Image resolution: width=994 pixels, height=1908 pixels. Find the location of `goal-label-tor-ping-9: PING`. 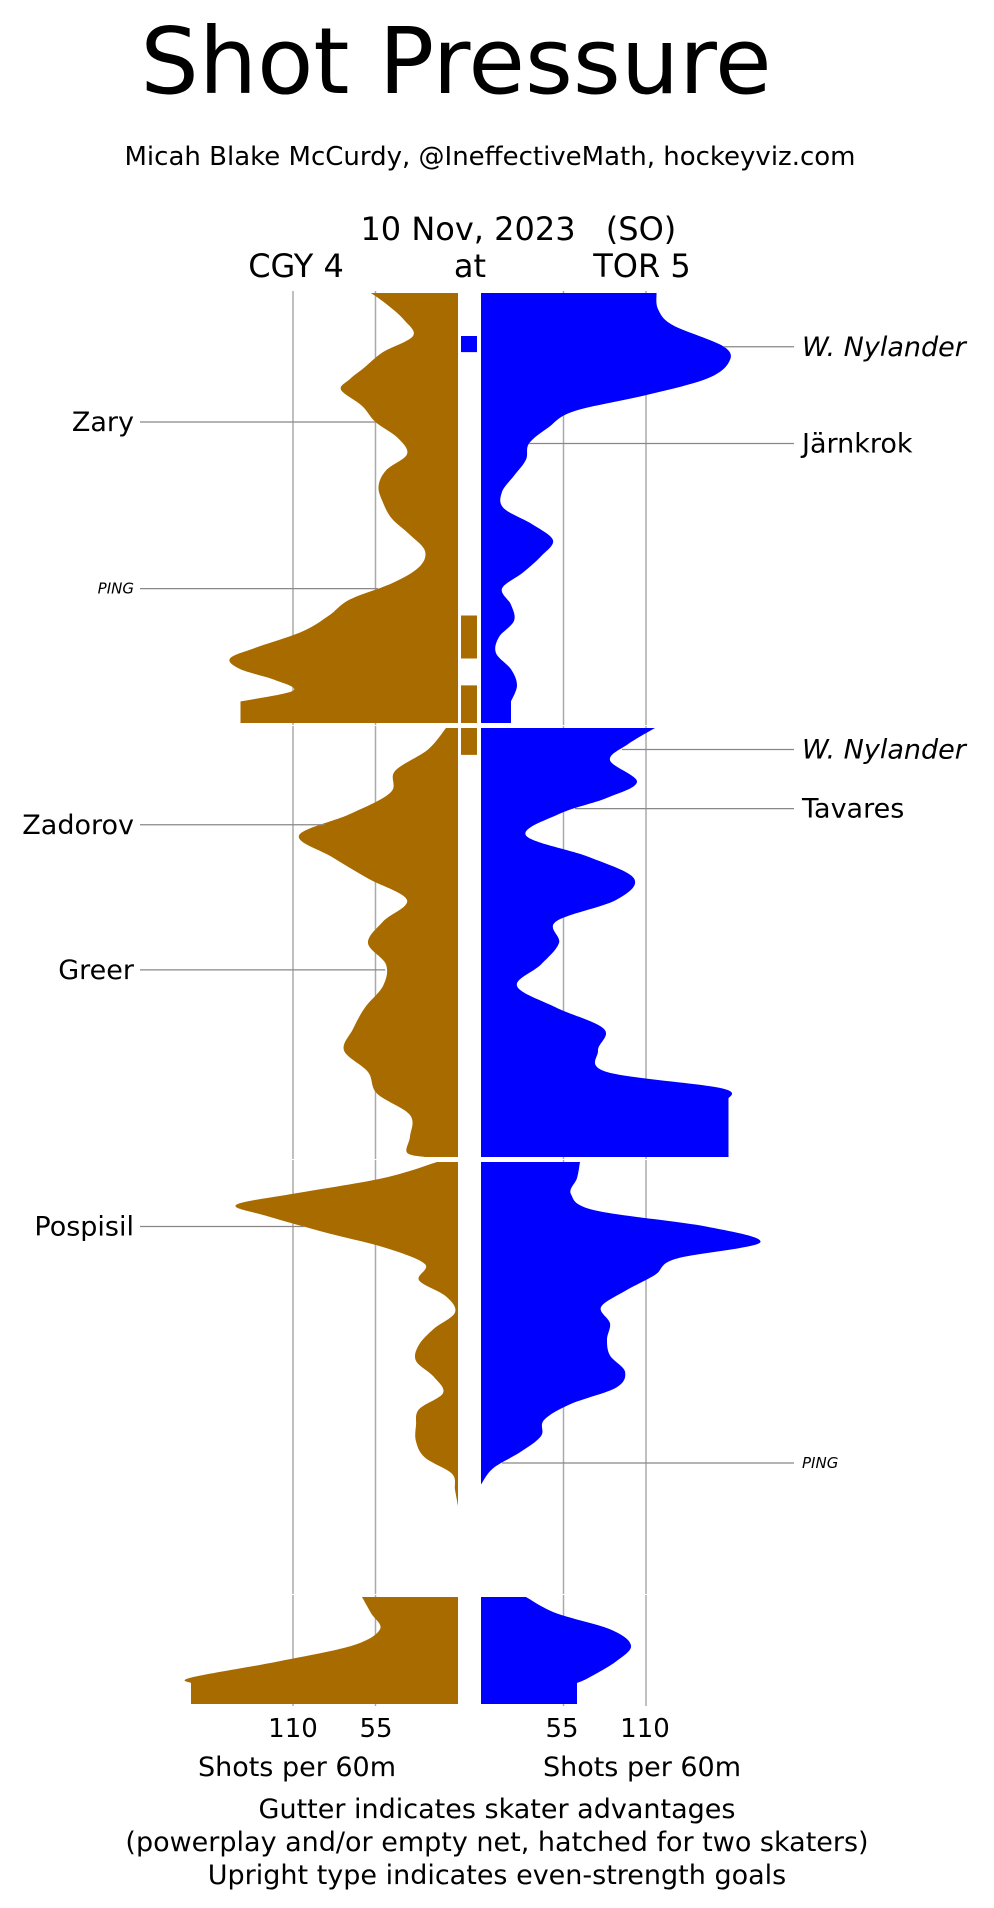

goal-label-tor-ping-9: PING is located at coordinates (820, 1463).